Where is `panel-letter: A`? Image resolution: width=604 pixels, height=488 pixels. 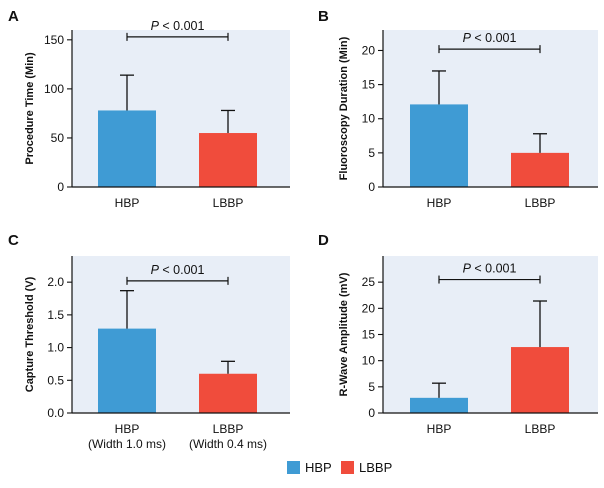 panel-letter: A is located at coordinates (13, 16).